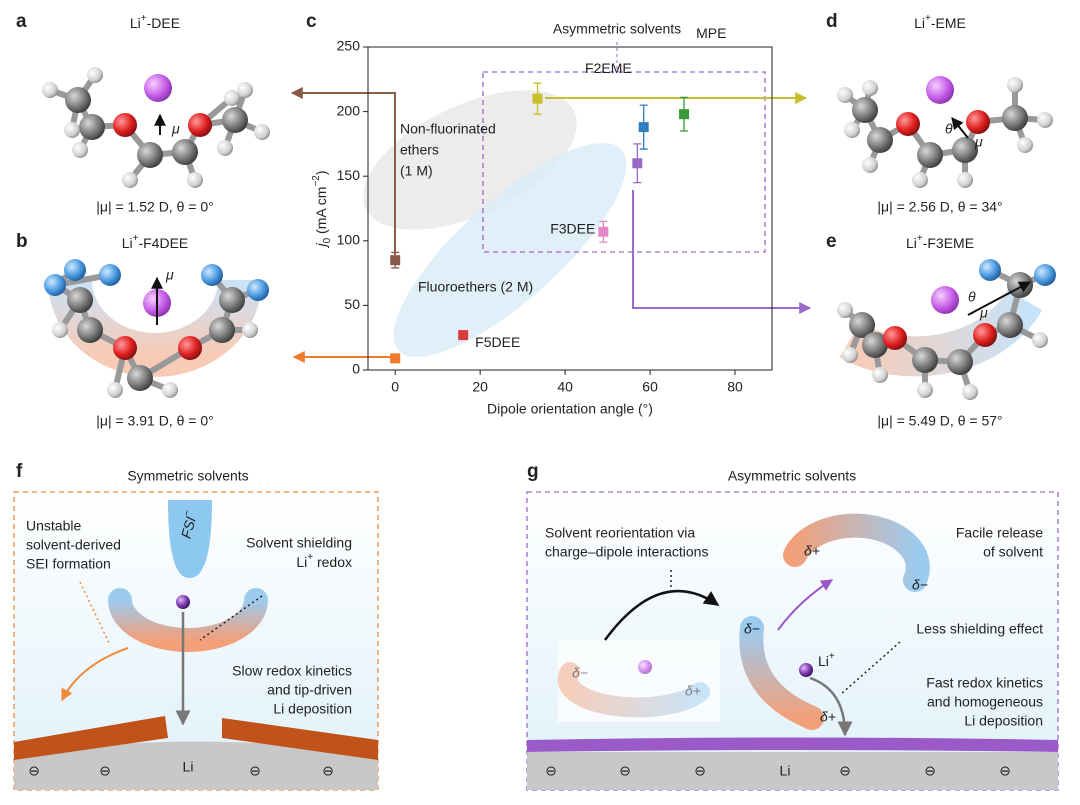  I want to click on panel-letter: b, so click(22, 241).